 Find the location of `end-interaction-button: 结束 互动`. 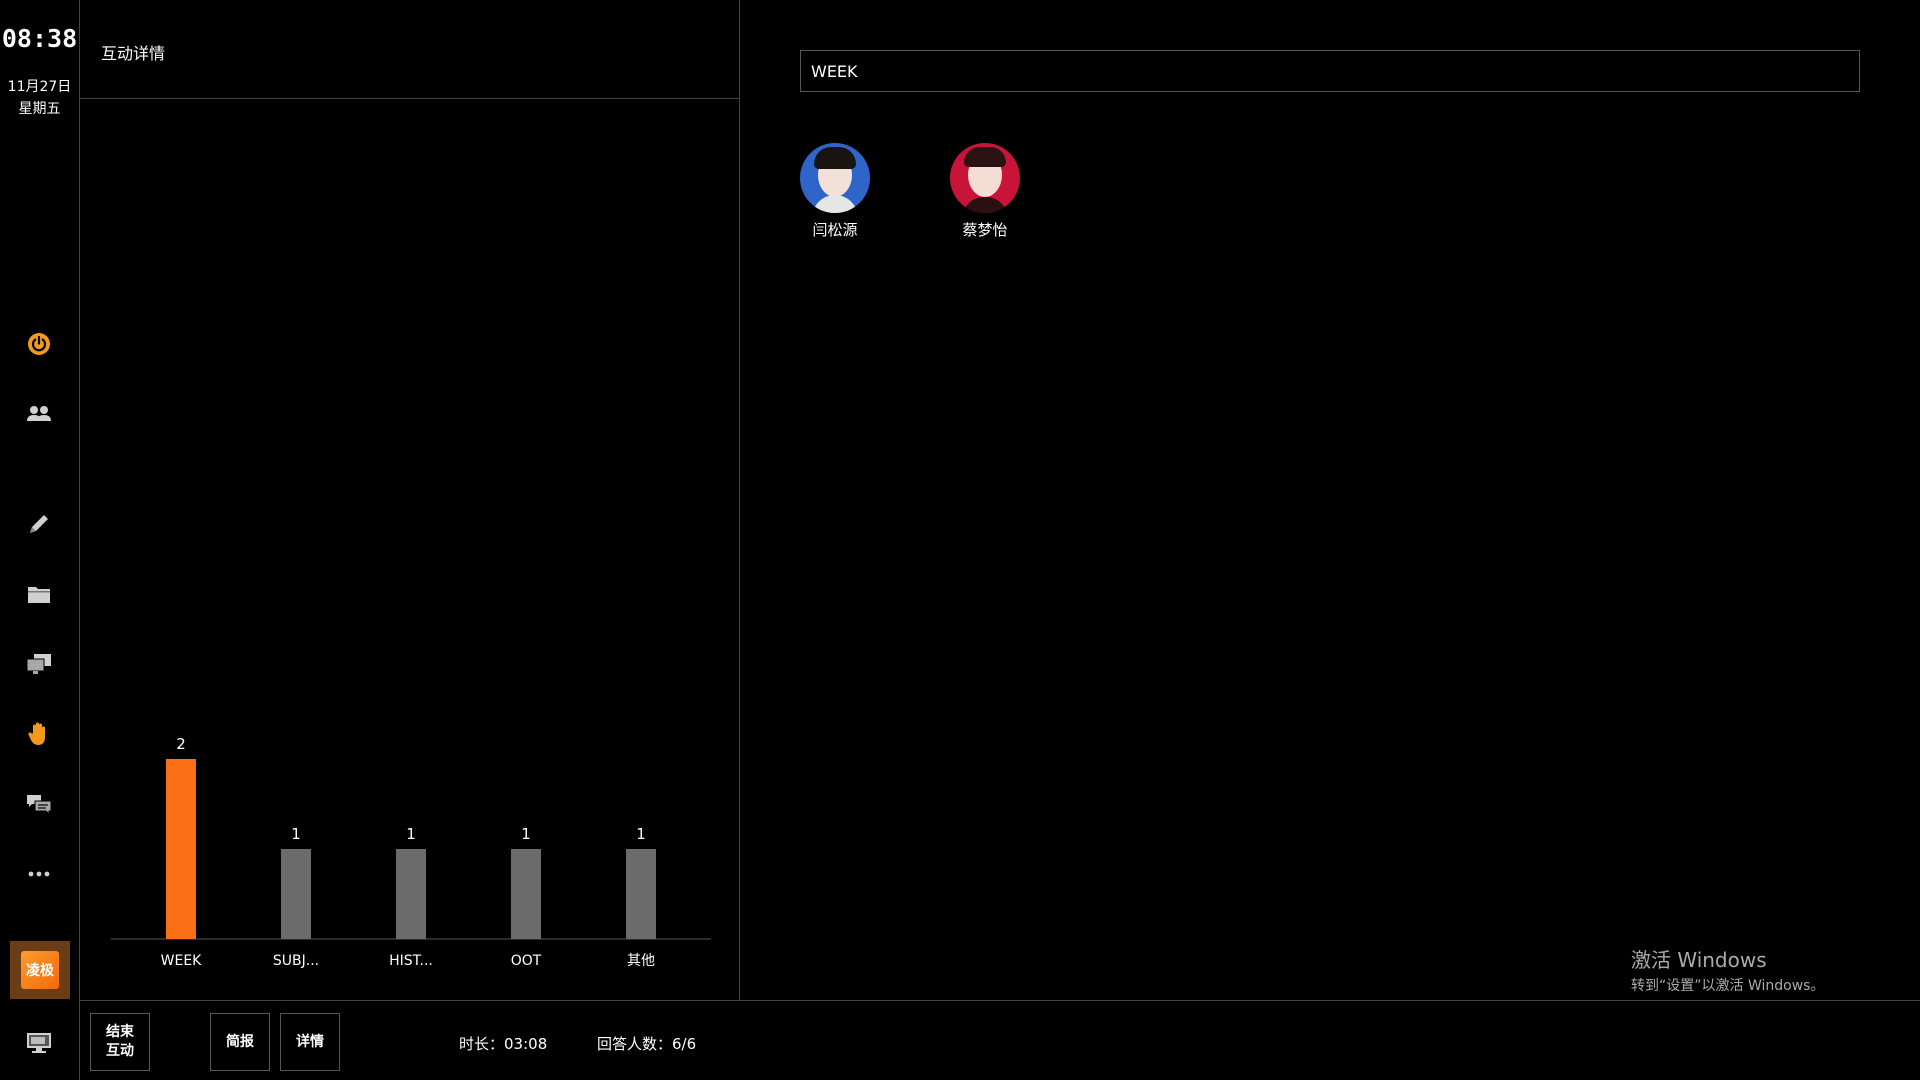

end-interaction-button: 结束 互动 is located at coordinates (120, 1042).